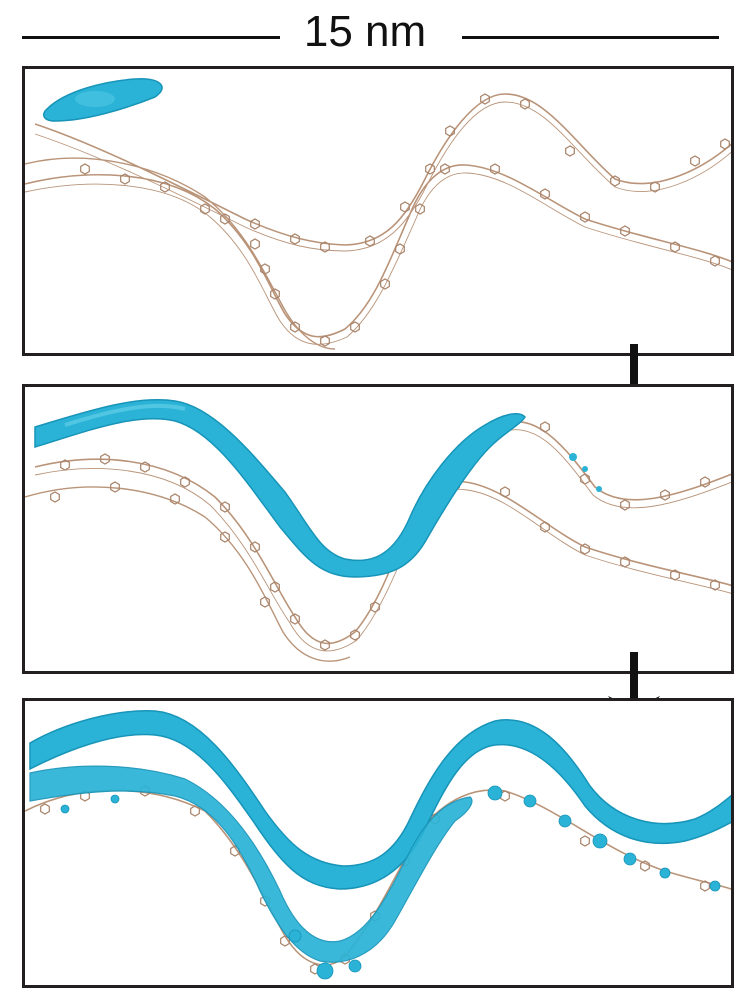 This screenshot has height=988, width=739. Describe the element at coordinates (151, 37) in the screenshot. I see `scale-bar-line-left` at that location.